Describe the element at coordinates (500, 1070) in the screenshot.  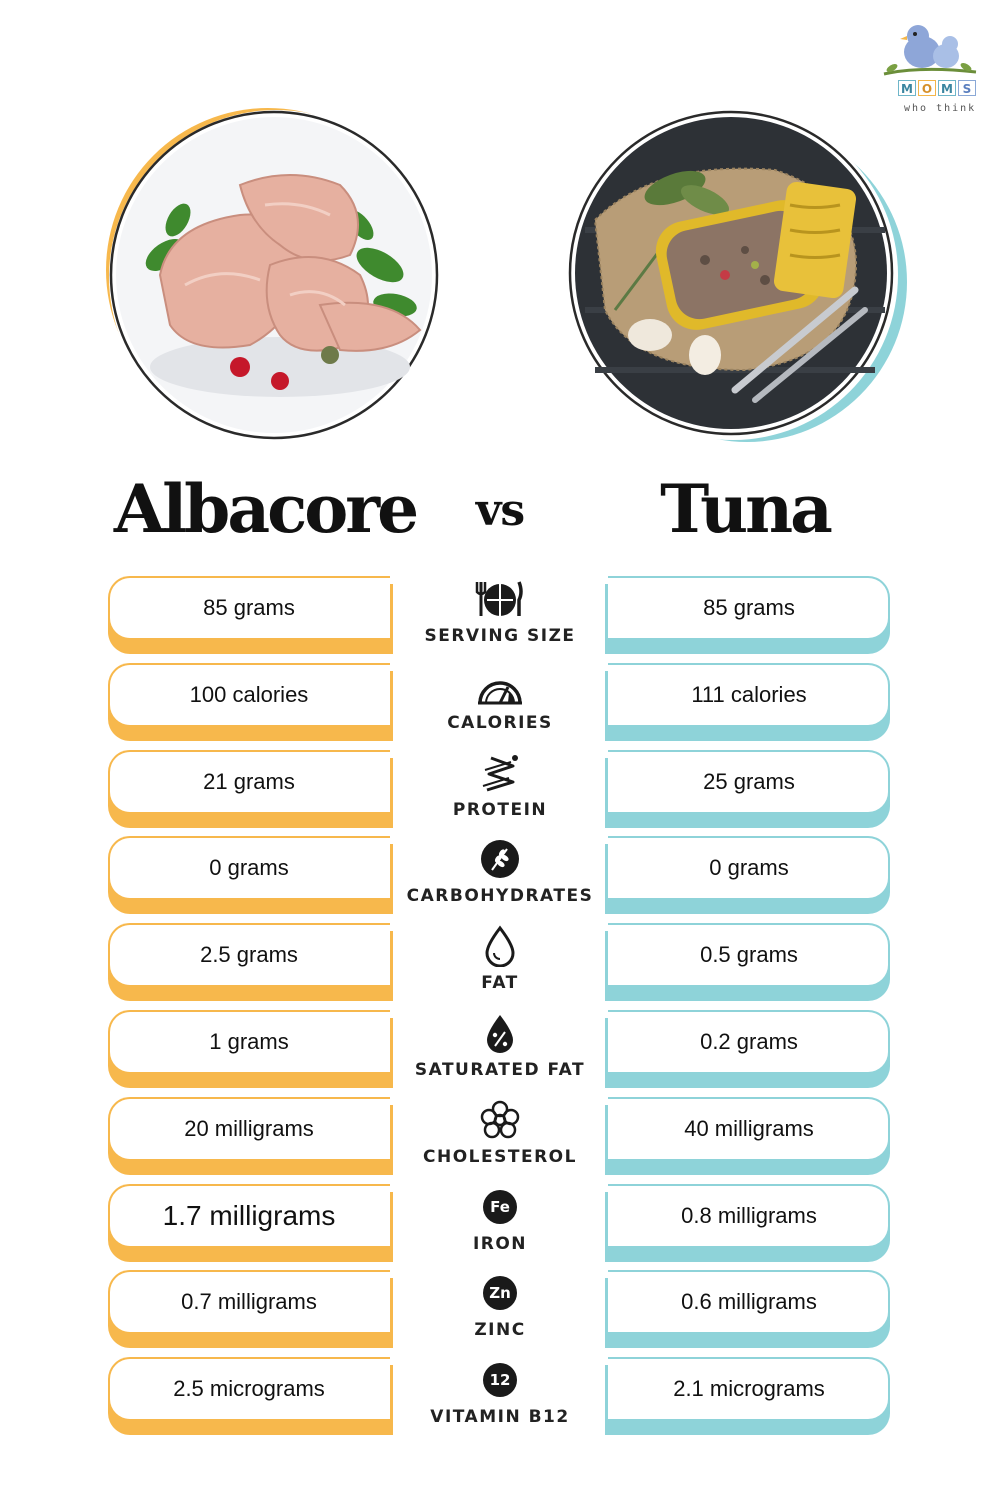
I see `nutrient-label: SATURATED FAT` at that location.